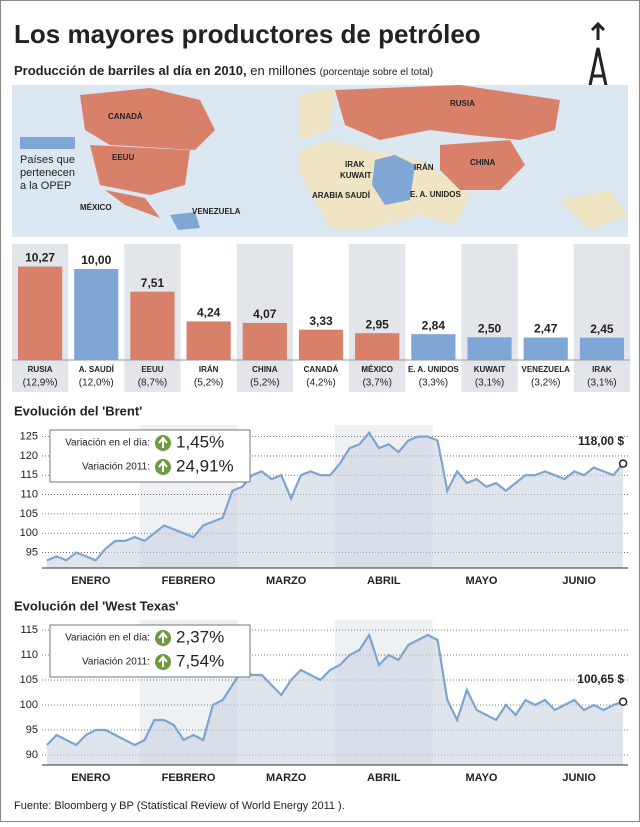 Image resolution: width=640 pixels, height=827 pixels. Describe the element at coordinates (97, 369) in the screenshot. I see `category-label: A. SAUDÍ` at that location.